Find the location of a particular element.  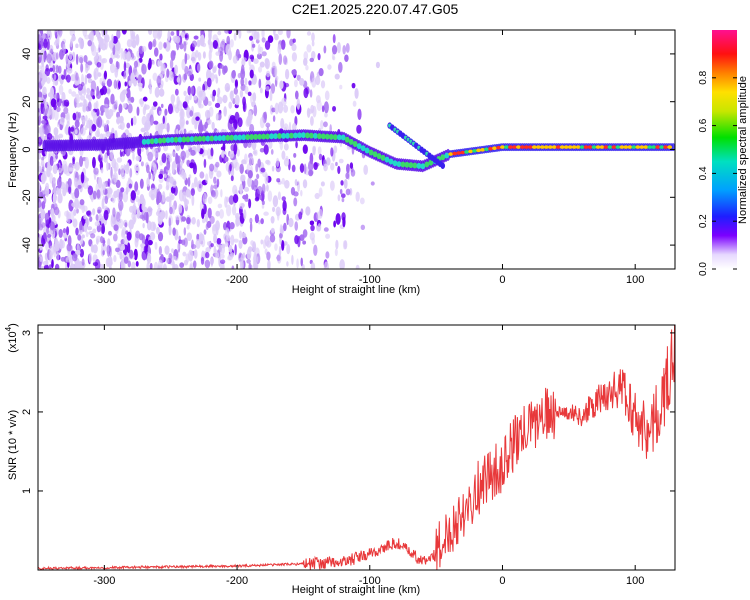

colorbar-gradient is located at coordinates (724, 149).